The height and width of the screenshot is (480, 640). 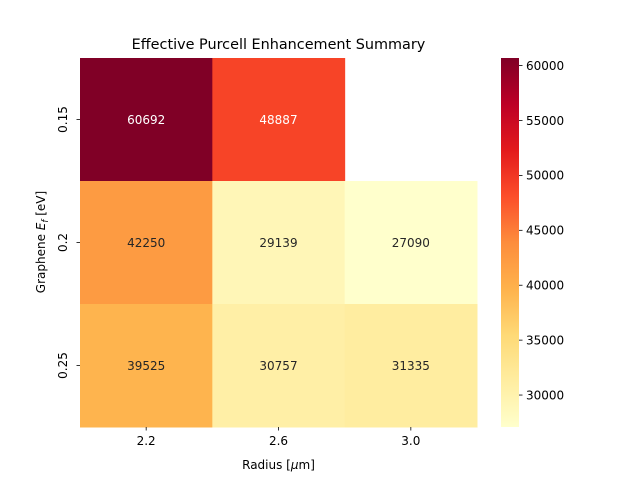 What do you see at coordinates (545, 66) in the screenshot?
I see `colorbar-tick-label: 60000` at bounding box center [545, 66].